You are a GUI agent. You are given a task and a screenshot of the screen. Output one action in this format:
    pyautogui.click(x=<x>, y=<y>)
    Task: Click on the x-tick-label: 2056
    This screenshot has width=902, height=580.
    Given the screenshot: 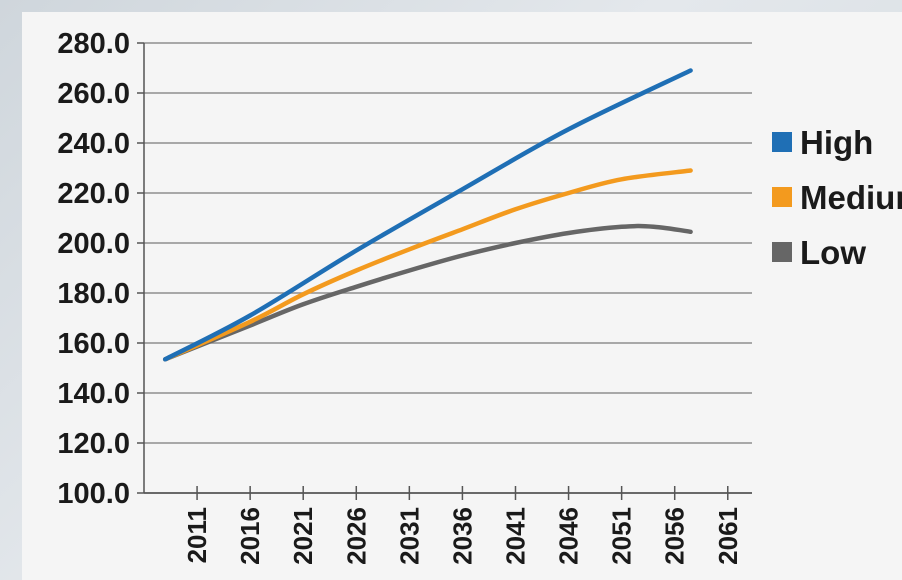 What is the action you would take?
    pyautogui.click(x=675, y=536)
    